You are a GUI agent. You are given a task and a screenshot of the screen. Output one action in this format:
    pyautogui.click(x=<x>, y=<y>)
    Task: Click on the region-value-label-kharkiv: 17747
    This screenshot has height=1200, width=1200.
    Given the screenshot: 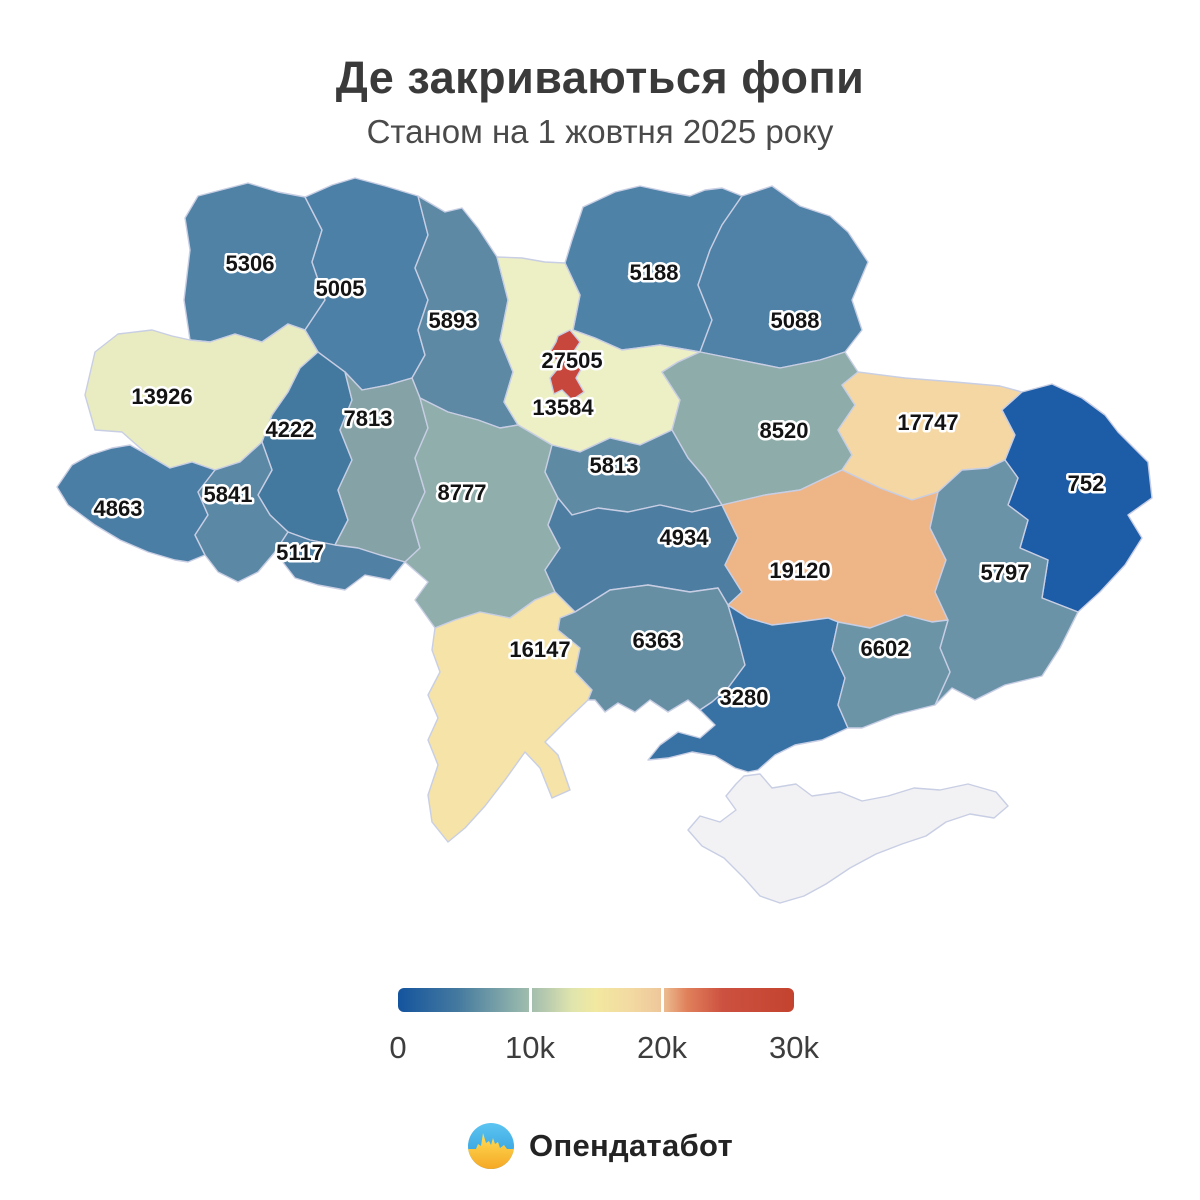 What is the action you would take?
    pyautogui.click(x=927, y=422)
    